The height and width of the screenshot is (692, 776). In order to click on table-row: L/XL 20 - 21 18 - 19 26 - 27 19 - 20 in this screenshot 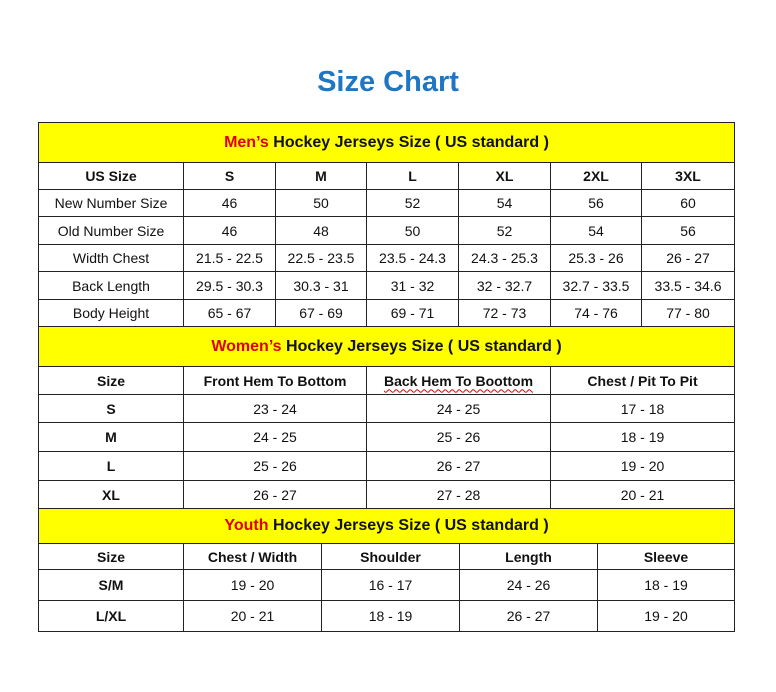, I will do `click(387, 616)`.